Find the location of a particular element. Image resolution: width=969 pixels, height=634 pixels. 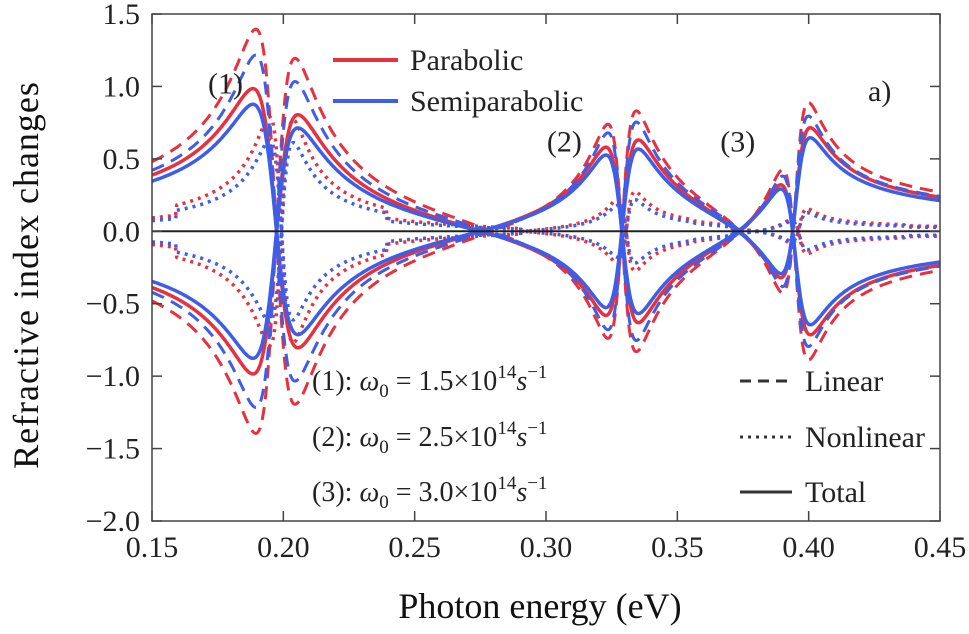

x-tick-label: 0.20 is located at coordinates (283, 547).